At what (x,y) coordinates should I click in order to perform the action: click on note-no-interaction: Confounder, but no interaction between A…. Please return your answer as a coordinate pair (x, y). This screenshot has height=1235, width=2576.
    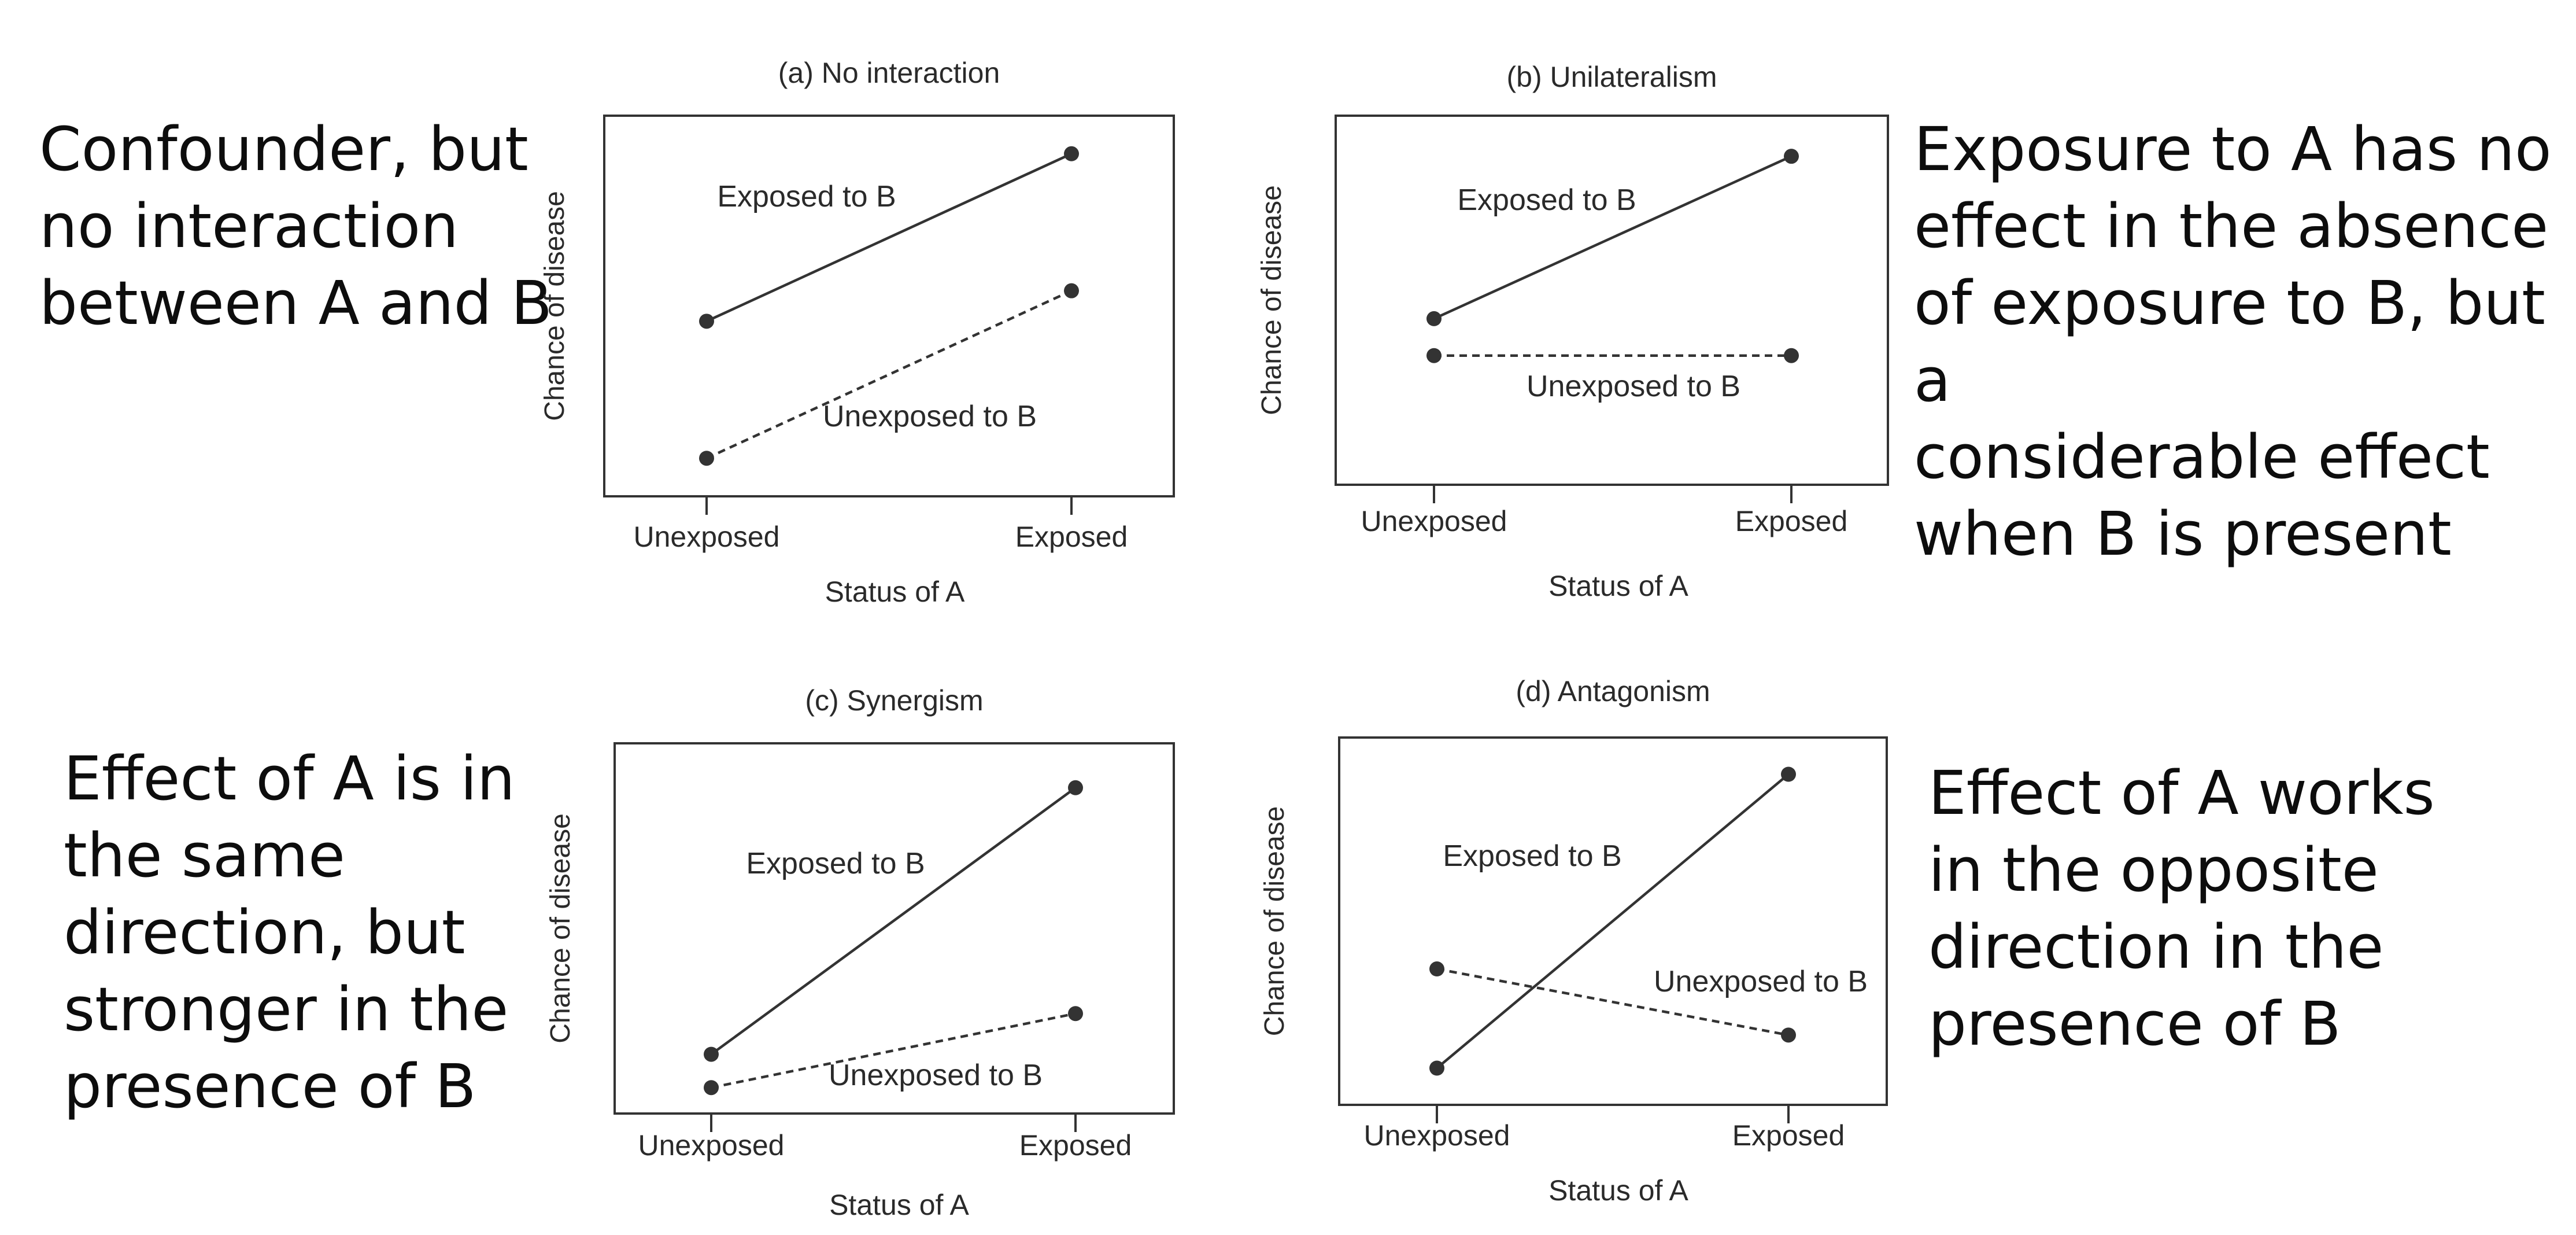
    Looking at the image, I should click on (296, 226).